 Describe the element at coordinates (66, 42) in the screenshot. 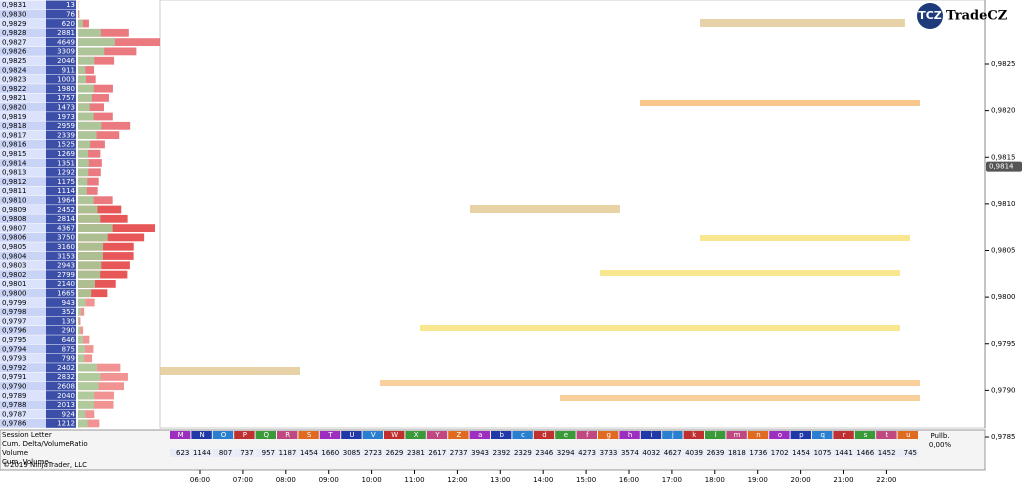

I see `ladder-volume: 4649` at that location.